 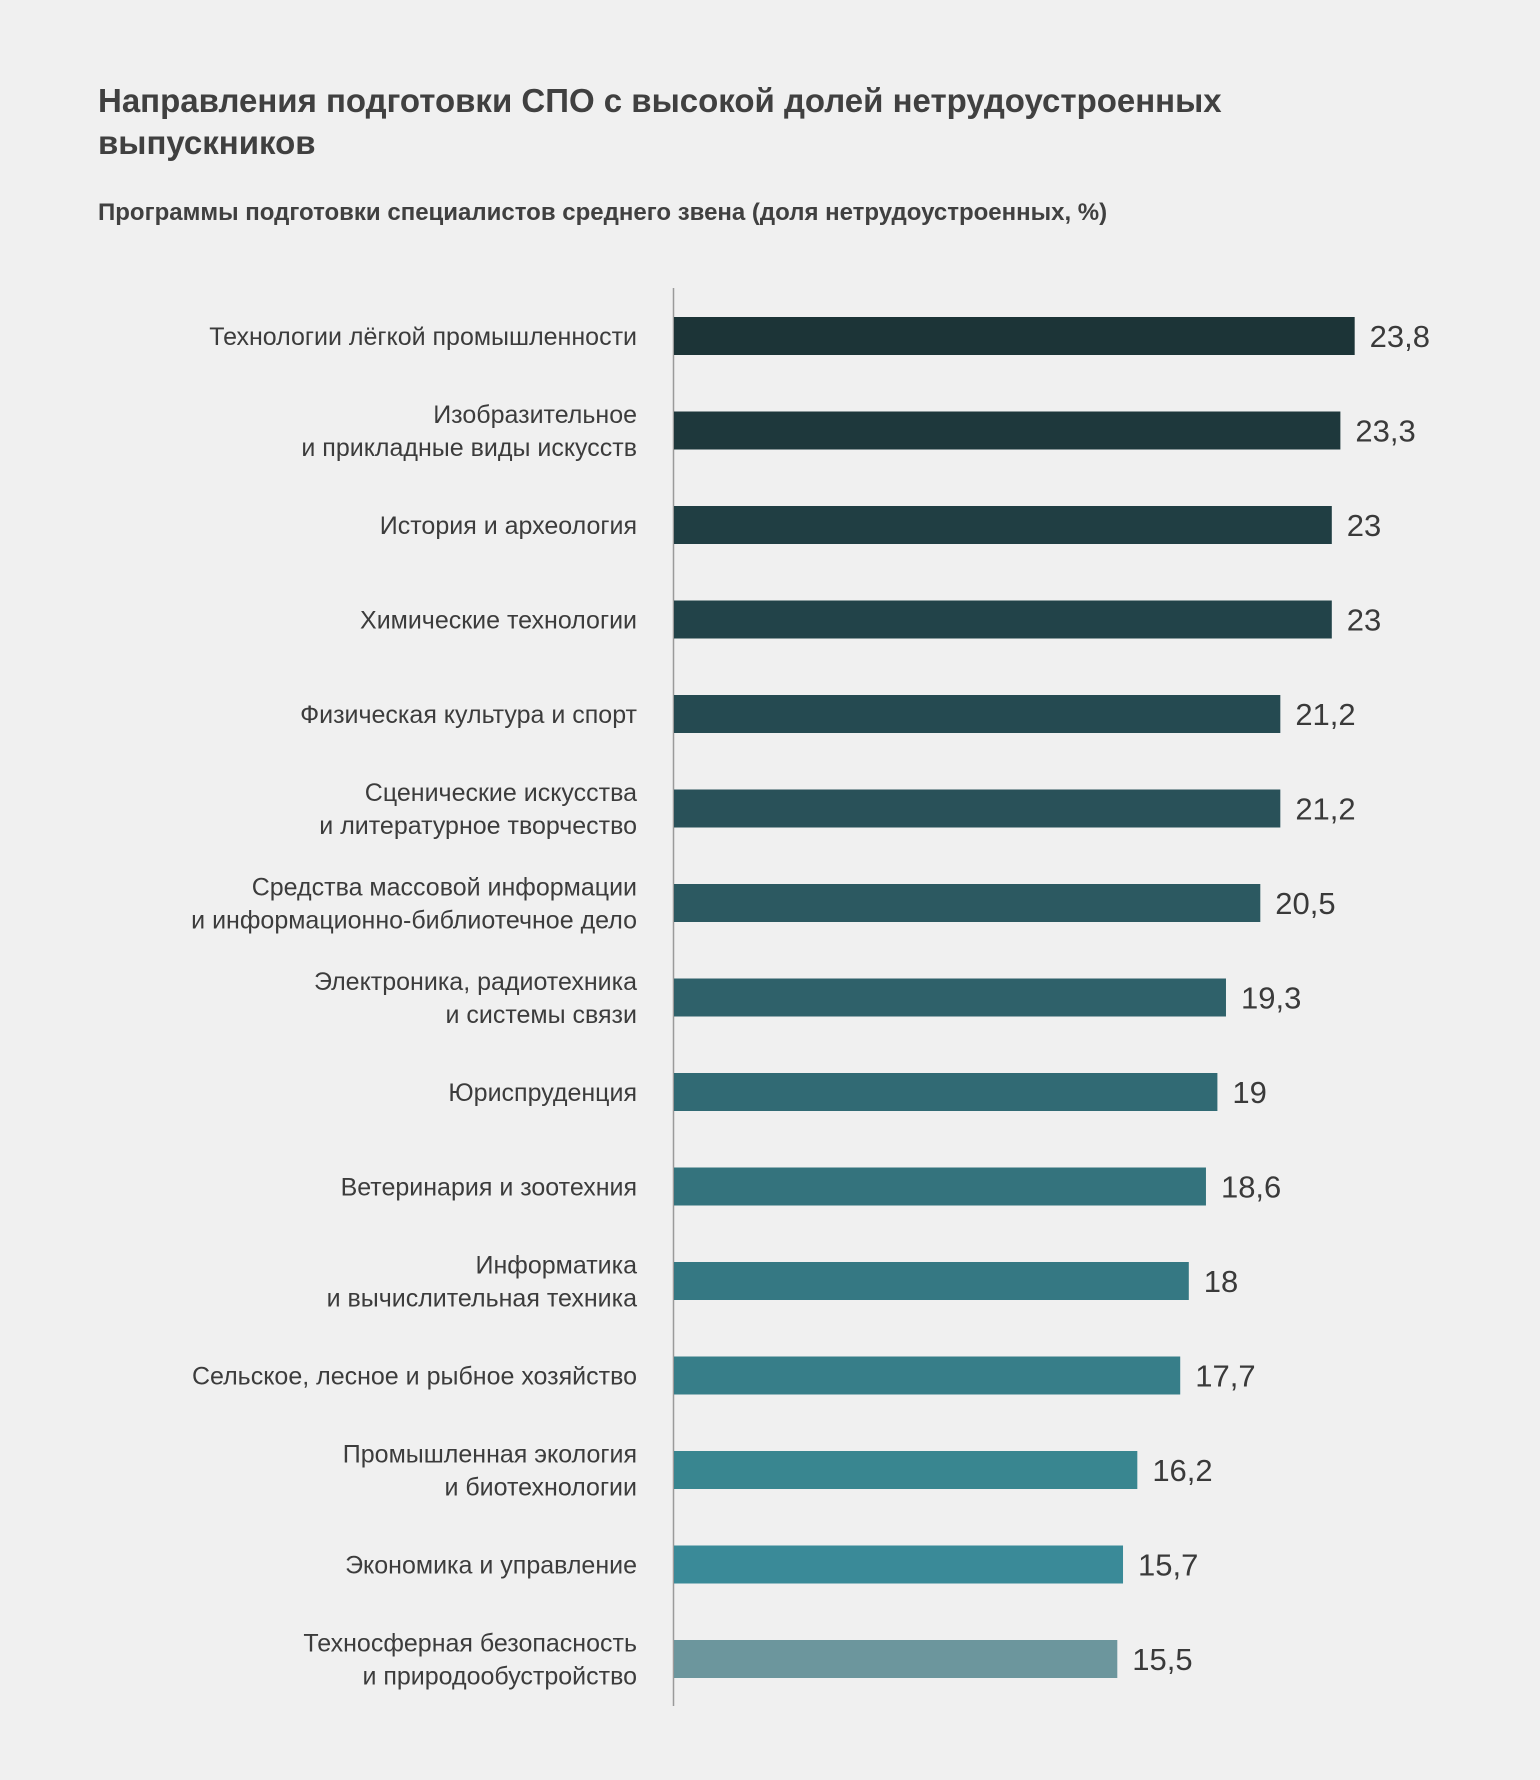 I want to click on category-label-line: Ветеринария и зоотехния, so click(x=489, y=1188).